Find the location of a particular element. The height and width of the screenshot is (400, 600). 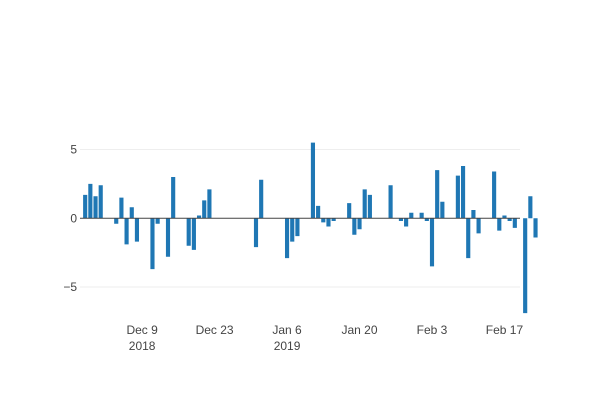

y-tick-label: −5 is located at coordinates (70, 287).